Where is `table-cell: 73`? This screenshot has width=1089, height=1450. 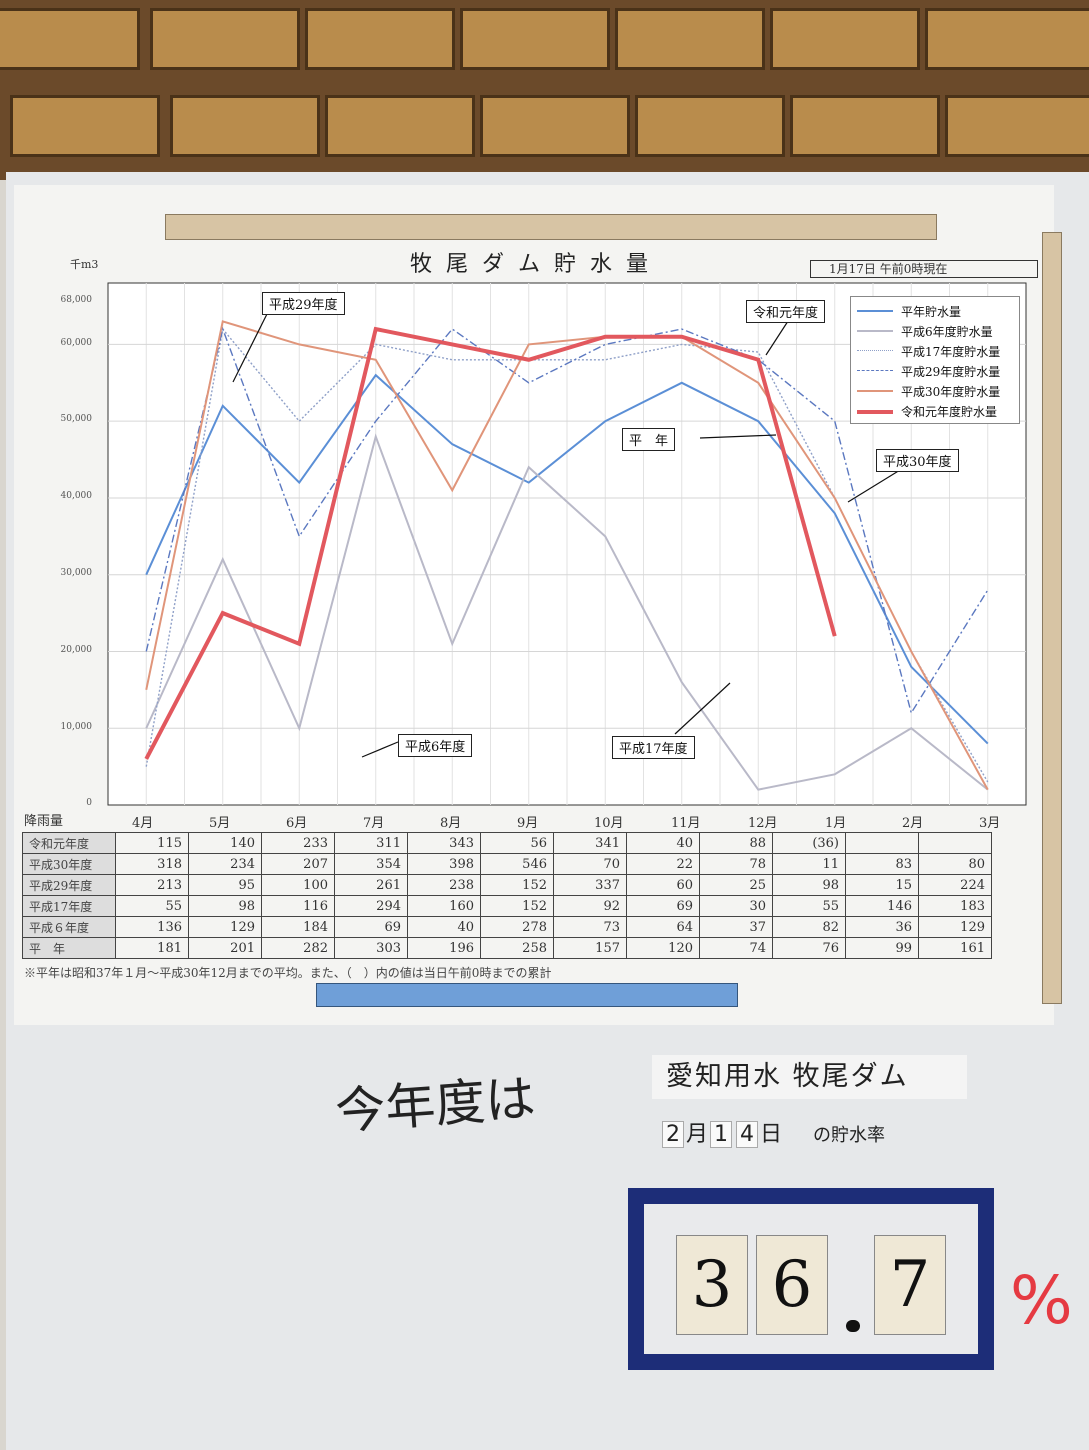
table-cell: 73 is located at coordinates (590, 927).